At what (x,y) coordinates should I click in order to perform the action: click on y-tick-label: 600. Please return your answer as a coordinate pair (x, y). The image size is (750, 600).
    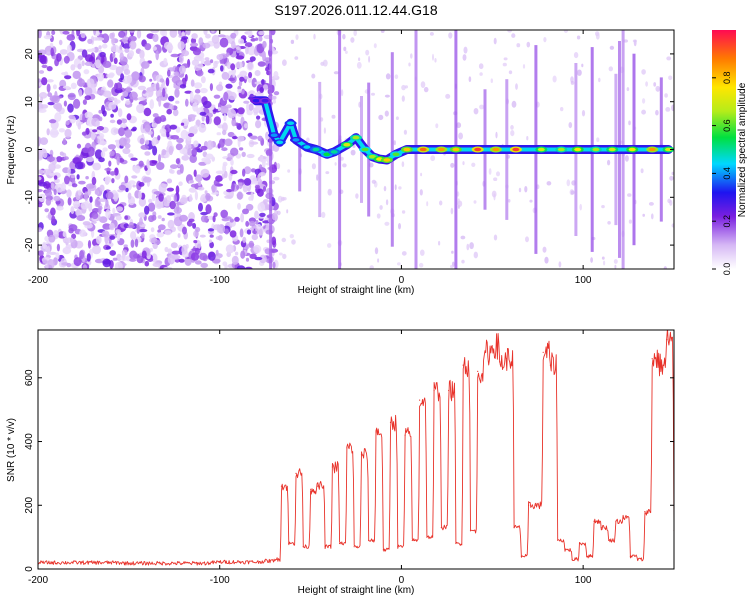
    Looking at the image, I should click on (29, 377).